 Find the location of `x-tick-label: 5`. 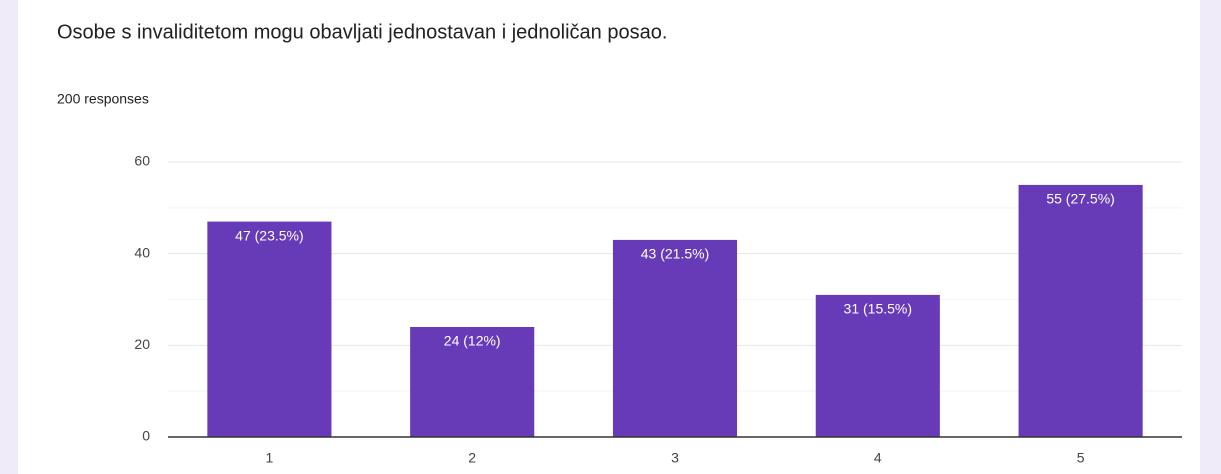

x-tick-label: 5 is located at coordinates (1081, 458).